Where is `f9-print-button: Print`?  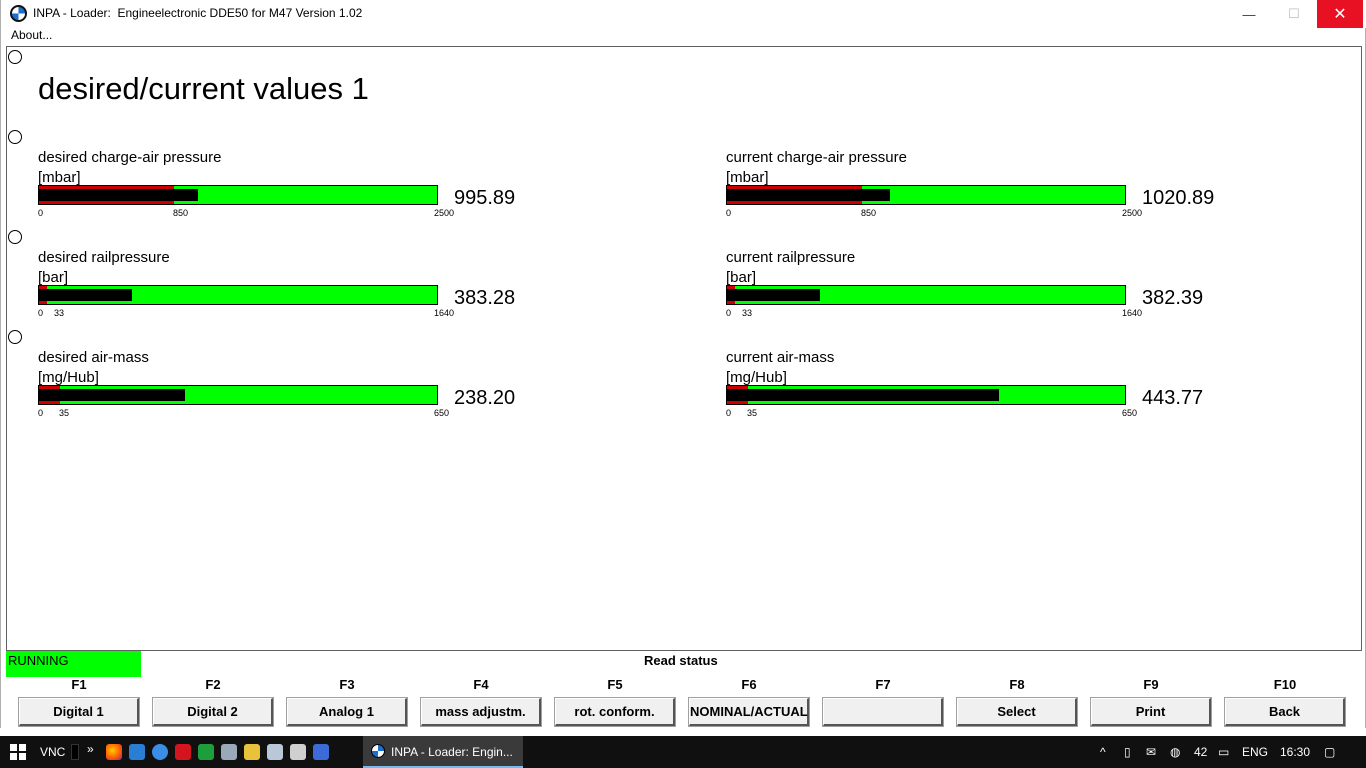
f9-print-button: Print is located at coordinates (1151, 712).